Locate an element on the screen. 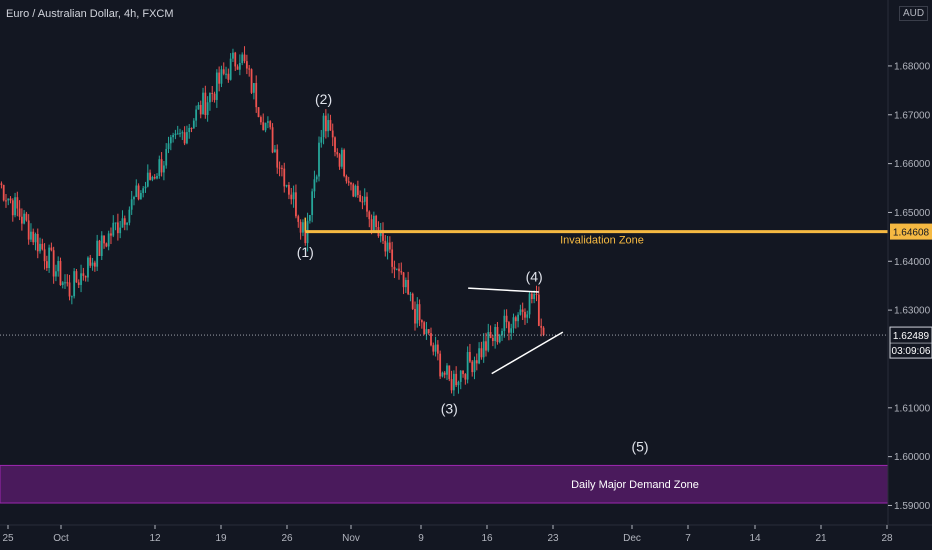 This screenshot has height=550, width=932. wedge-upper-line is located at coordinates (503, 290).